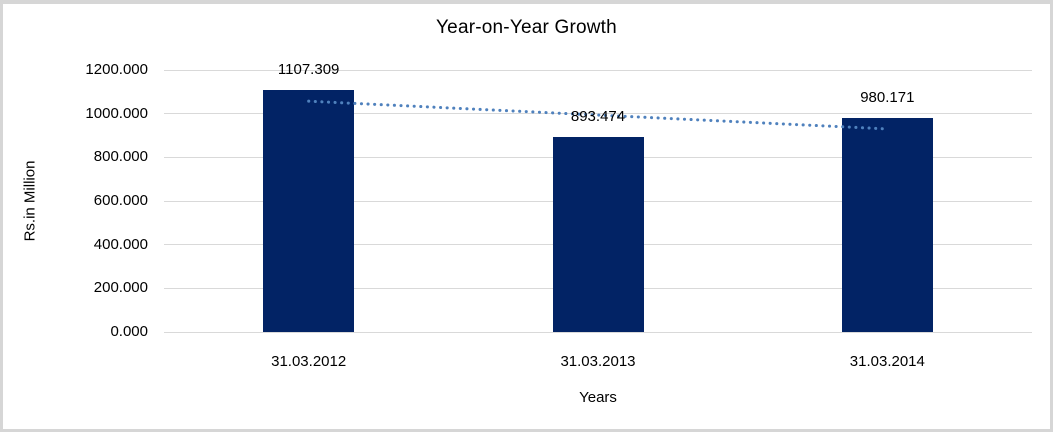 Image resolution: width=1053 pixels, height=432 pixels. I want to click on bar-31.03.2012, so click(309, 211).